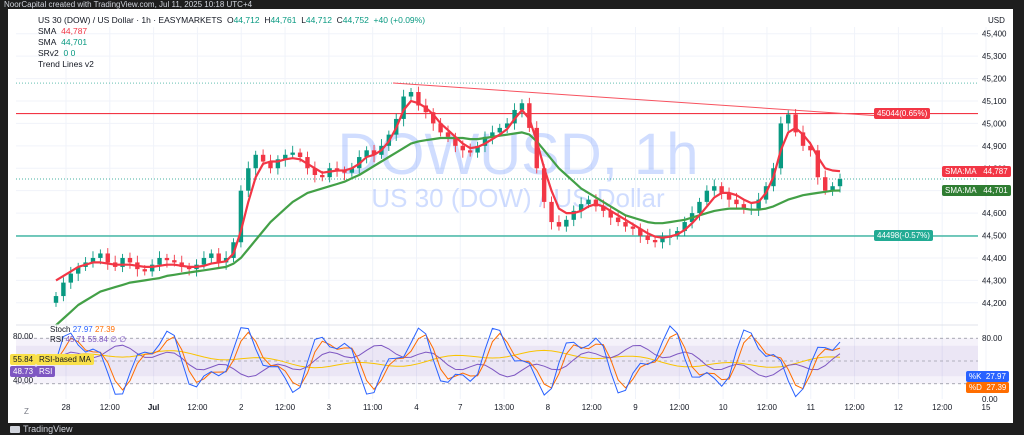 This screenshot has height=435, width=1024. I want to click on osc-left-80: 80.00, so click(23, 336).